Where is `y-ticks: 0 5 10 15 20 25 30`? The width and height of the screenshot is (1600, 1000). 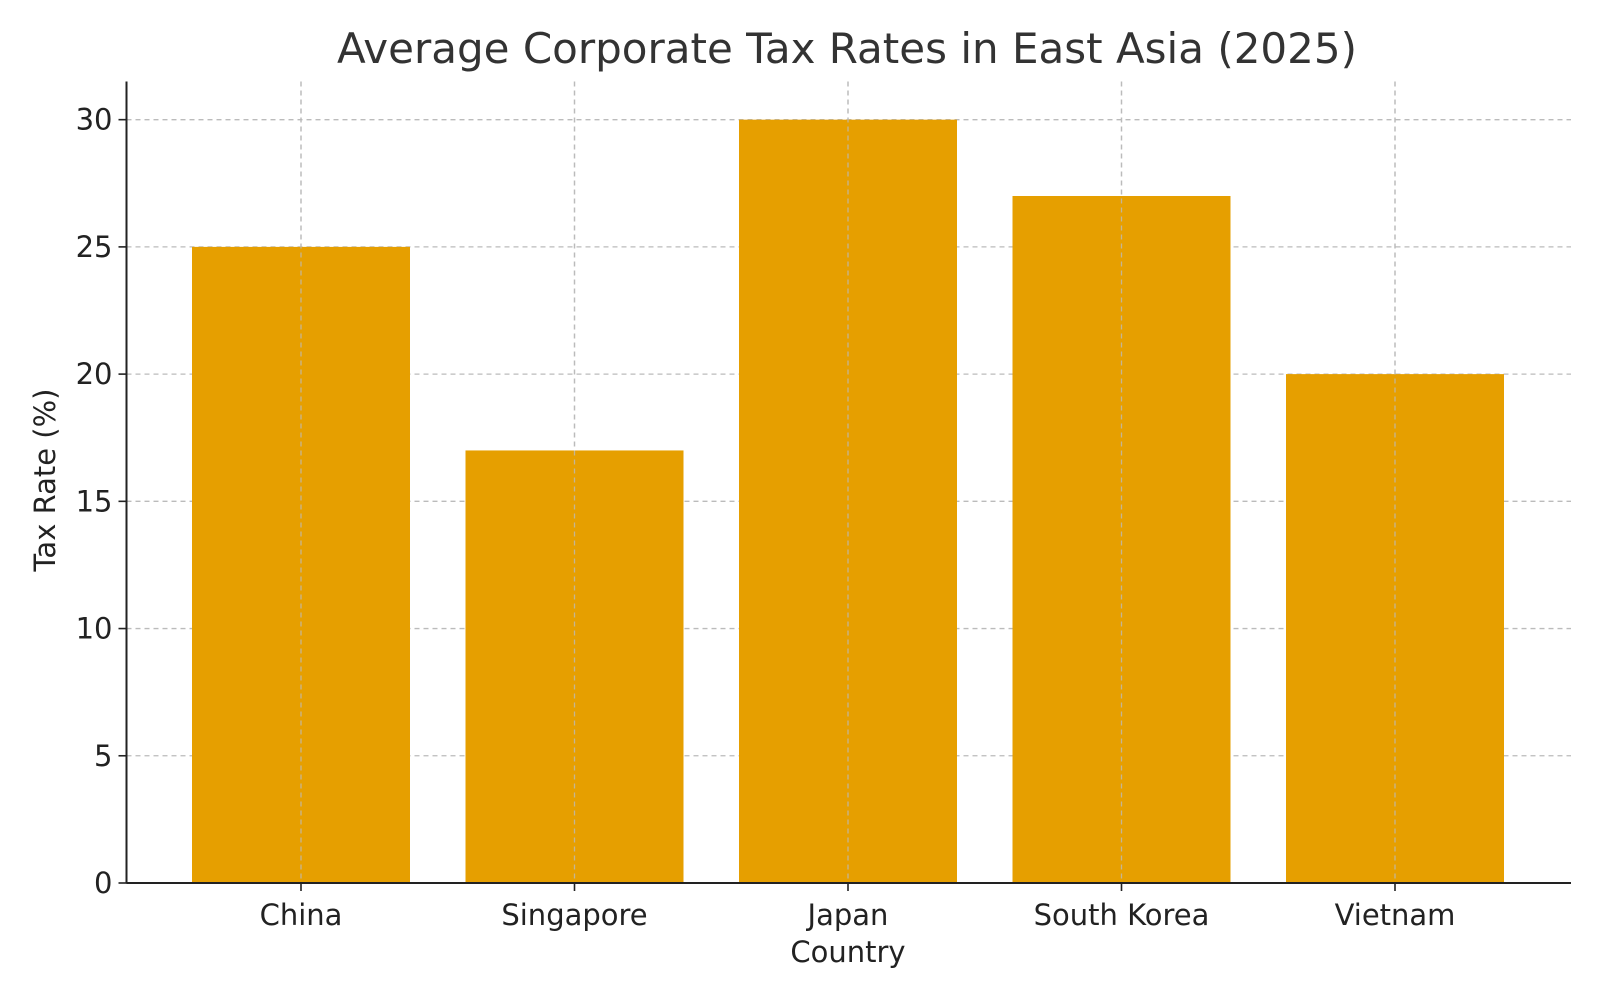 y-ticks: 0 5 10 15 20 25 30 is located at coordinates (101, 501).